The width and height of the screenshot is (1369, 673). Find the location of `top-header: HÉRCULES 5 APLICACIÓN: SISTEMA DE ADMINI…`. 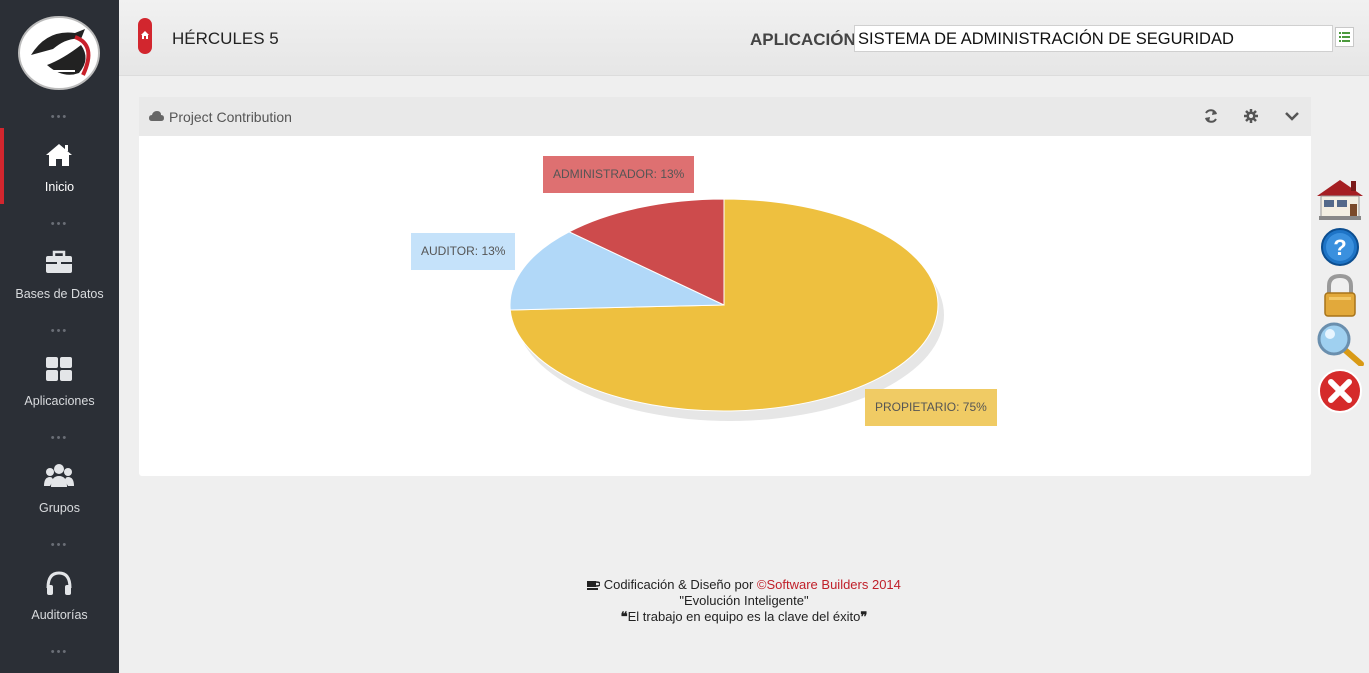

top-header: HÉRCULES 5 APLICACIÓN: SISTEMA DE ADMINI… is located at coordinates (744, 38).